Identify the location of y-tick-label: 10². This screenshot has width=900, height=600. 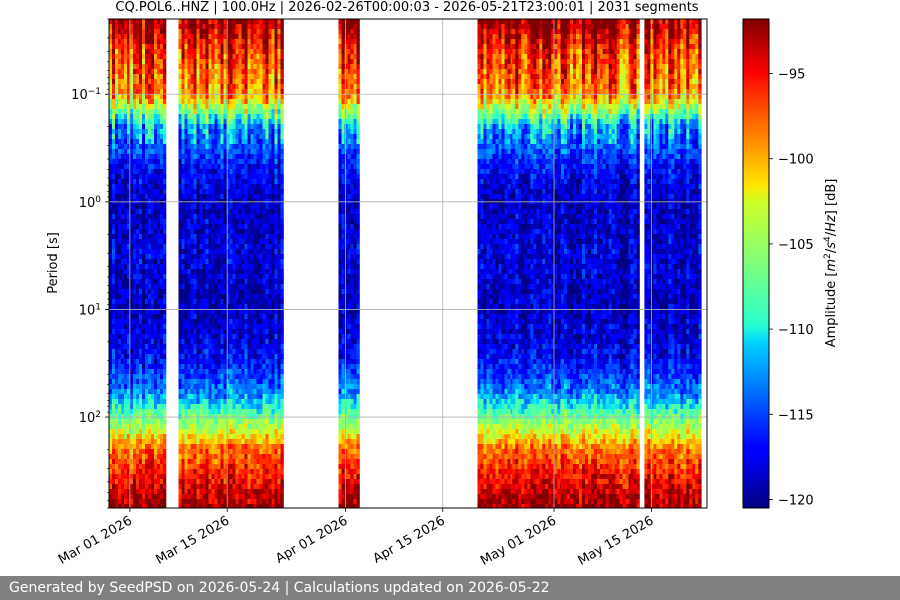
(90, 418).